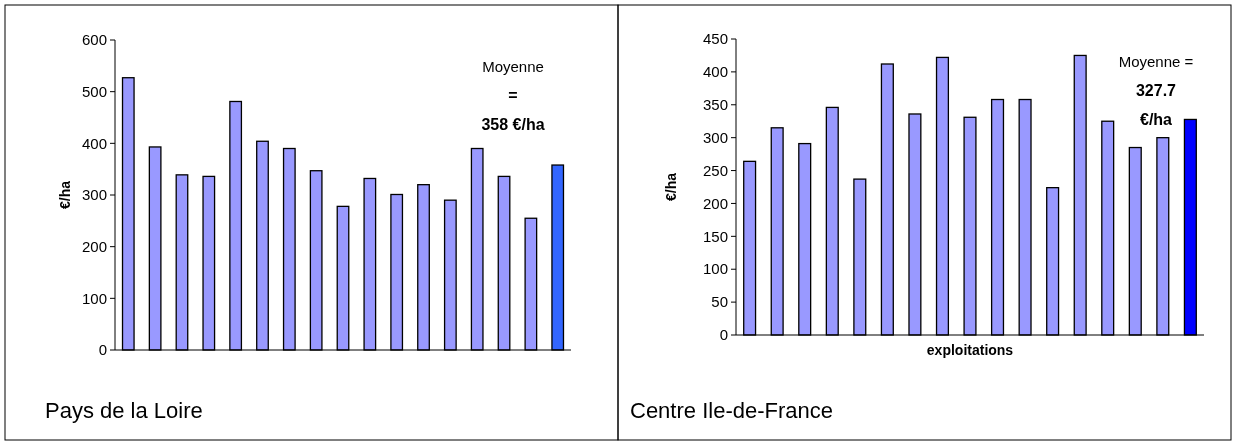  Describe the element at coordinates (719, 302) in the screenshot. I see `y-tick-label: 50` at that location.